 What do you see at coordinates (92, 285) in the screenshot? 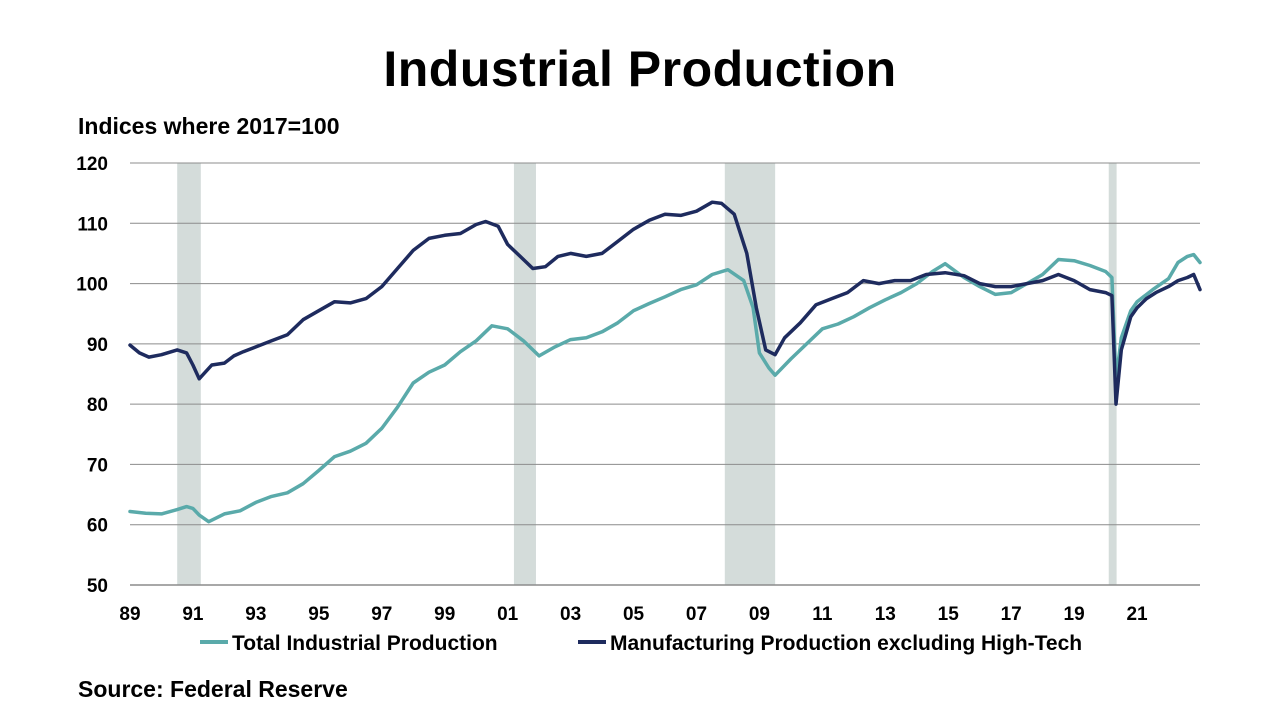
I see `y-tick-label: 100` at bounding box center [92, 285].